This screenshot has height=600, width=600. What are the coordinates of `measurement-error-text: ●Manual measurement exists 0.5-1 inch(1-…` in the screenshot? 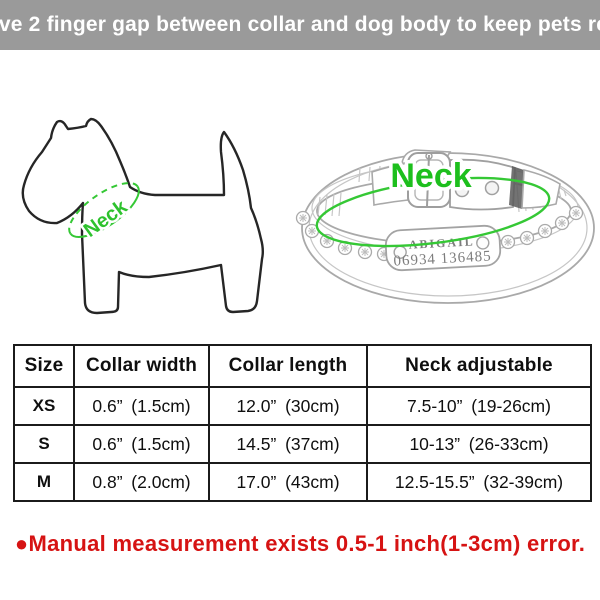 It's located at (300, 543).